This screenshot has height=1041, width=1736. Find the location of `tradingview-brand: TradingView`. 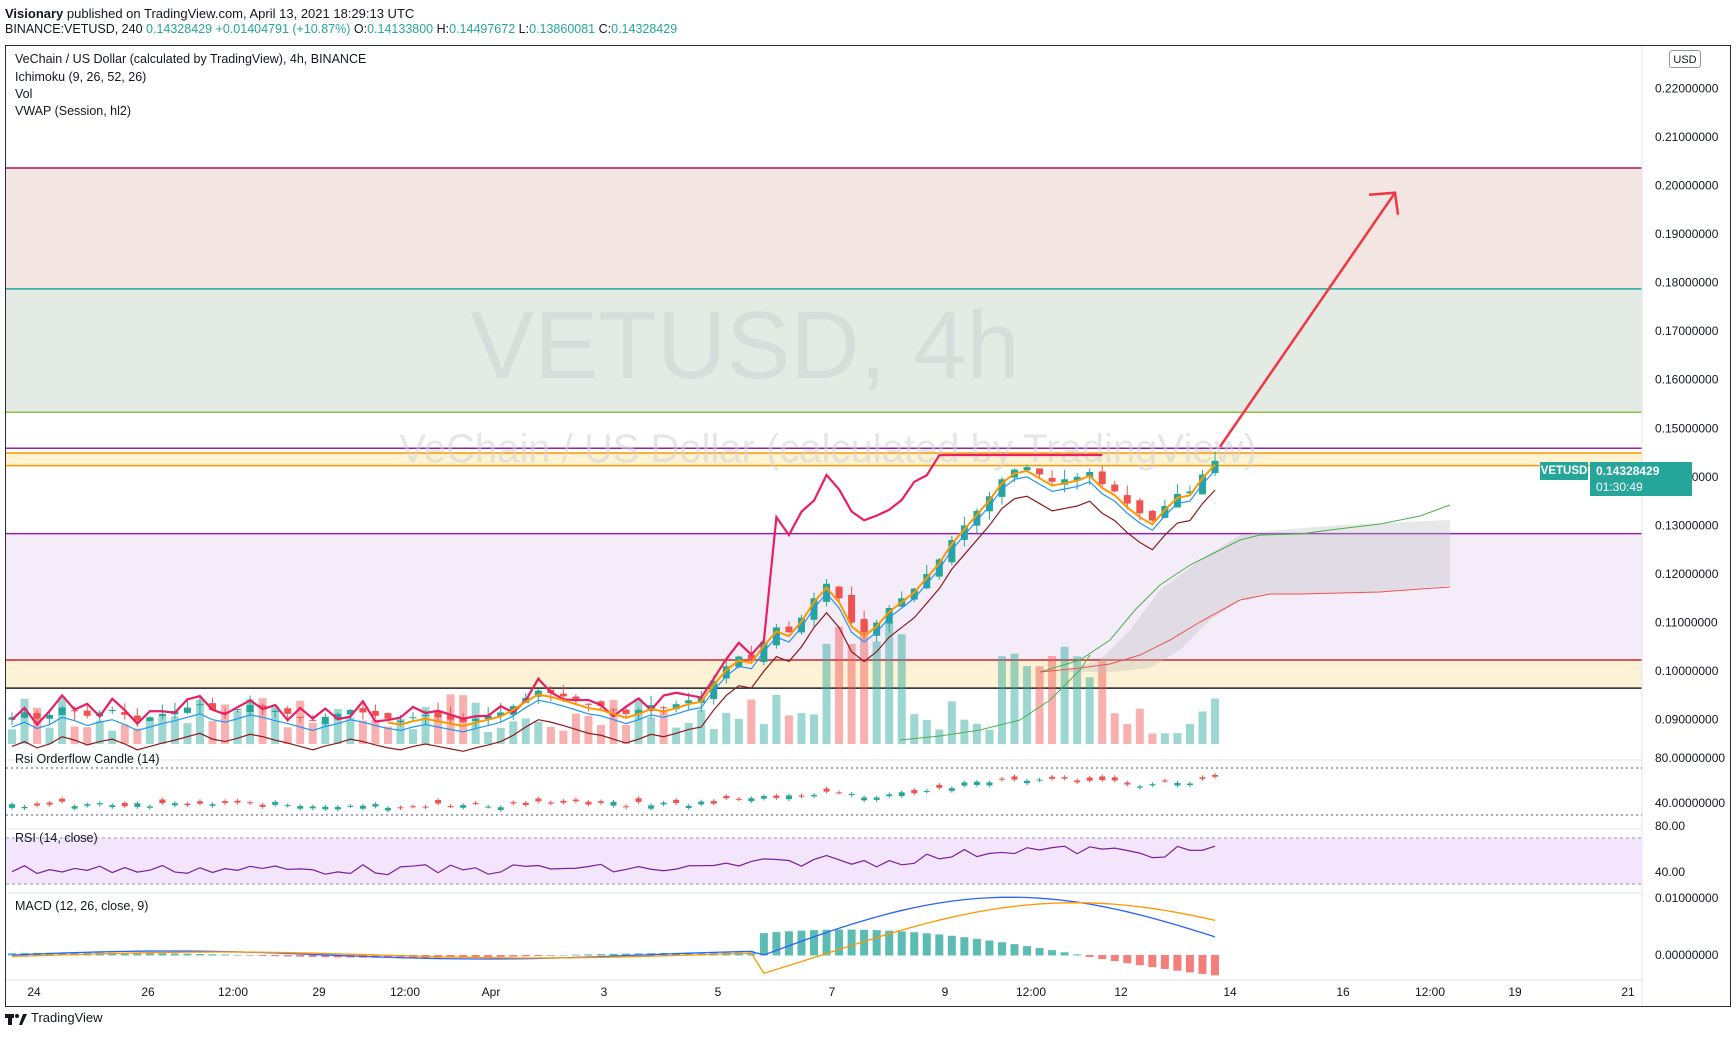

tradingview-brand: TradingView is located at coordinates (67, 1017).